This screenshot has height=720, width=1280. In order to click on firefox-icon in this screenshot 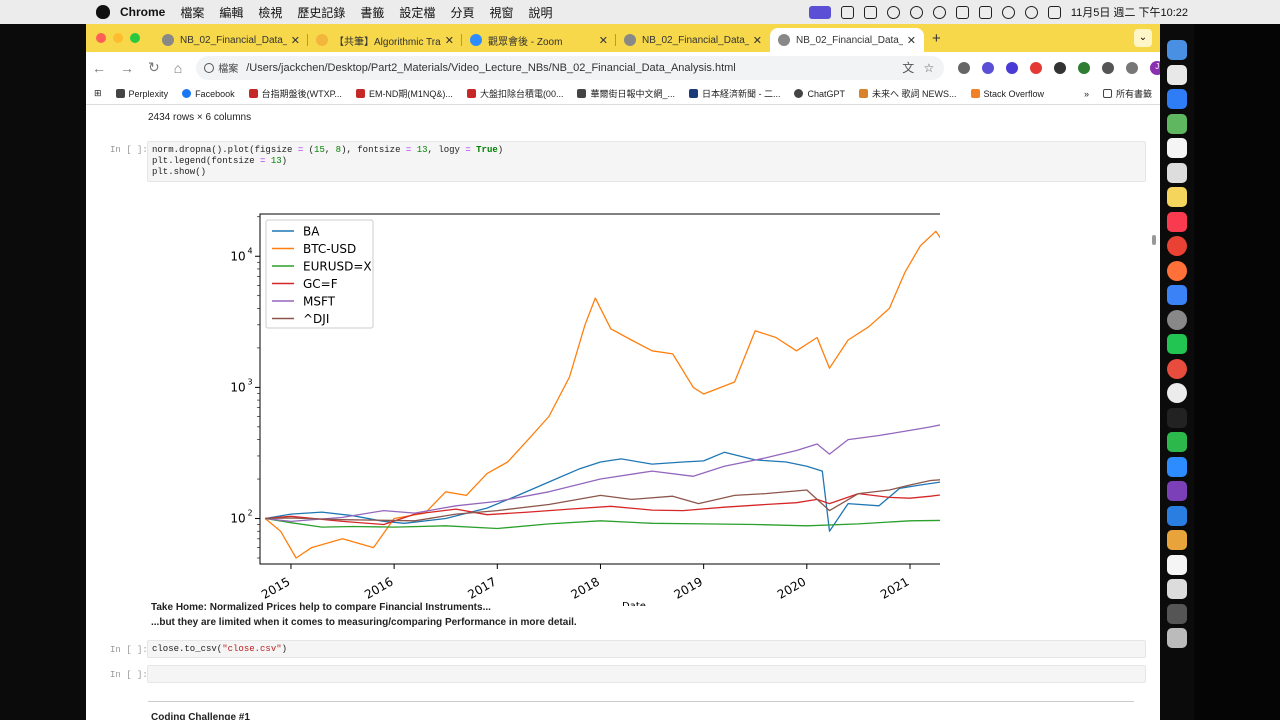, I will do `click(1177, 270)`.